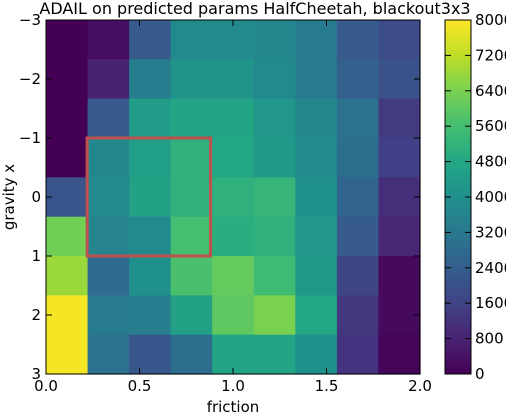  I want to click on colorbar-tick-label: 5600, so click(490, 126).